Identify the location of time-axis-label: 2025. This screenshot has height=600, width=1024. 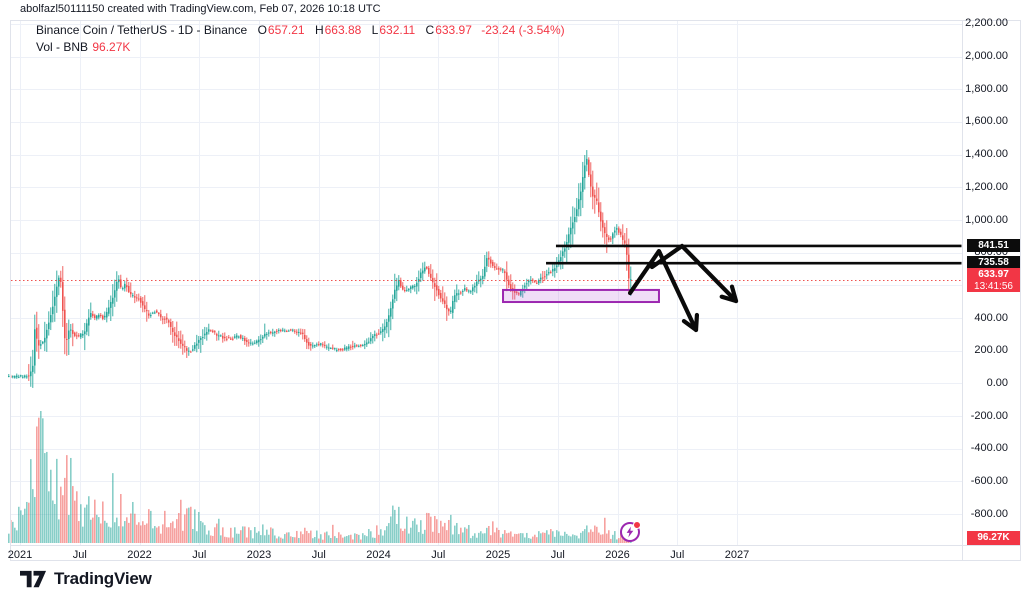
(498, 555).